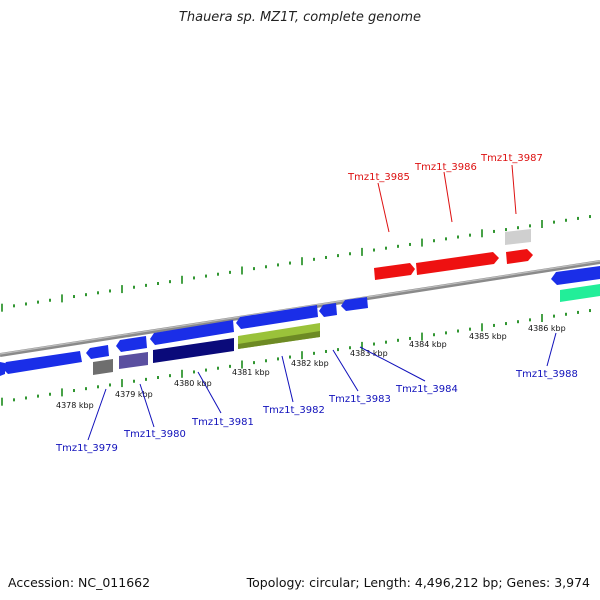 This screenshot has width=600, height=600. I want to click on kbp-label-4382: 4382 kbp, so click(310, 363).